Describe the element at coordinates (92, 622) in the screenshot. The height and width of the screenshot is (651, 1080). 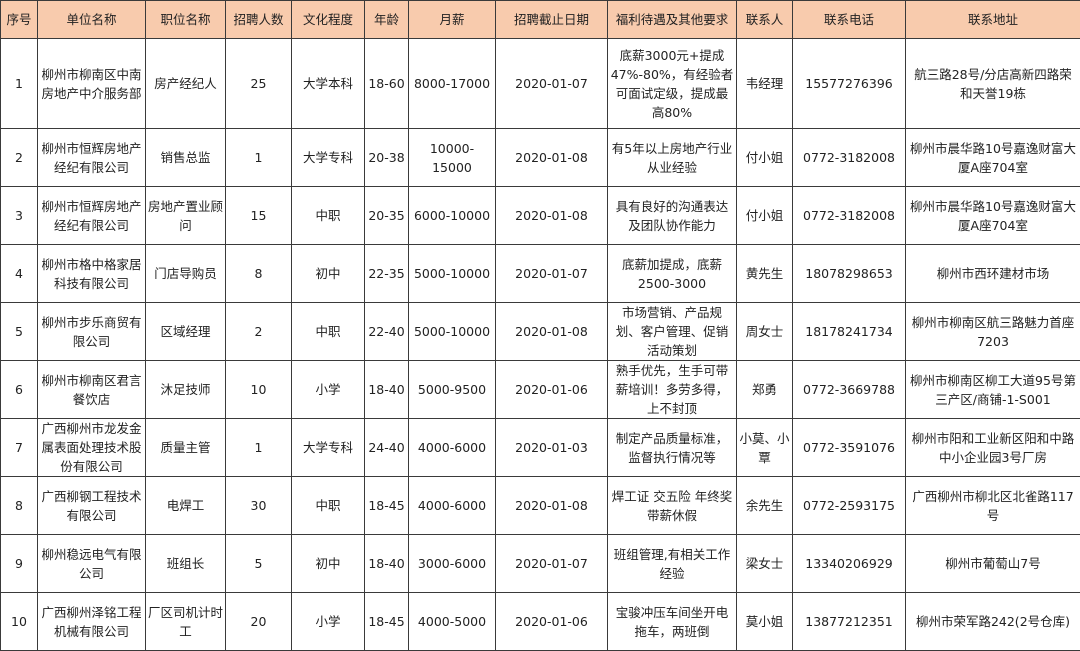
I see `cell-company-name: 广西柳州泽铭工程机械有限公司` at that location.